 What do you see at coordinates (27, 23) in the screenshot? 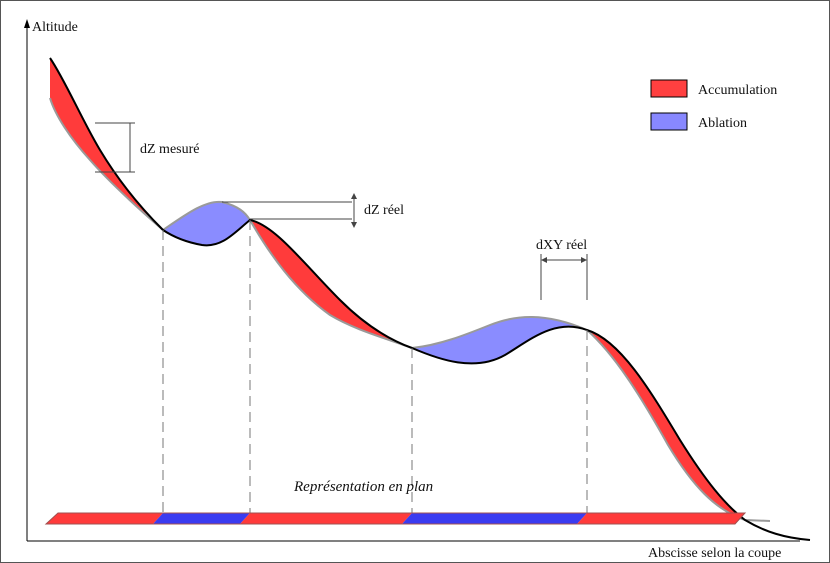
I see `y-axis-arrow-icon` at bounding box center [27, 23].